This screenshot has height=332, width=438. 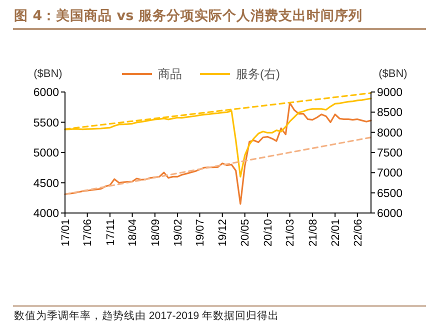 I want to click on x-tick-label: 17/11, so click(x=110, y=232).